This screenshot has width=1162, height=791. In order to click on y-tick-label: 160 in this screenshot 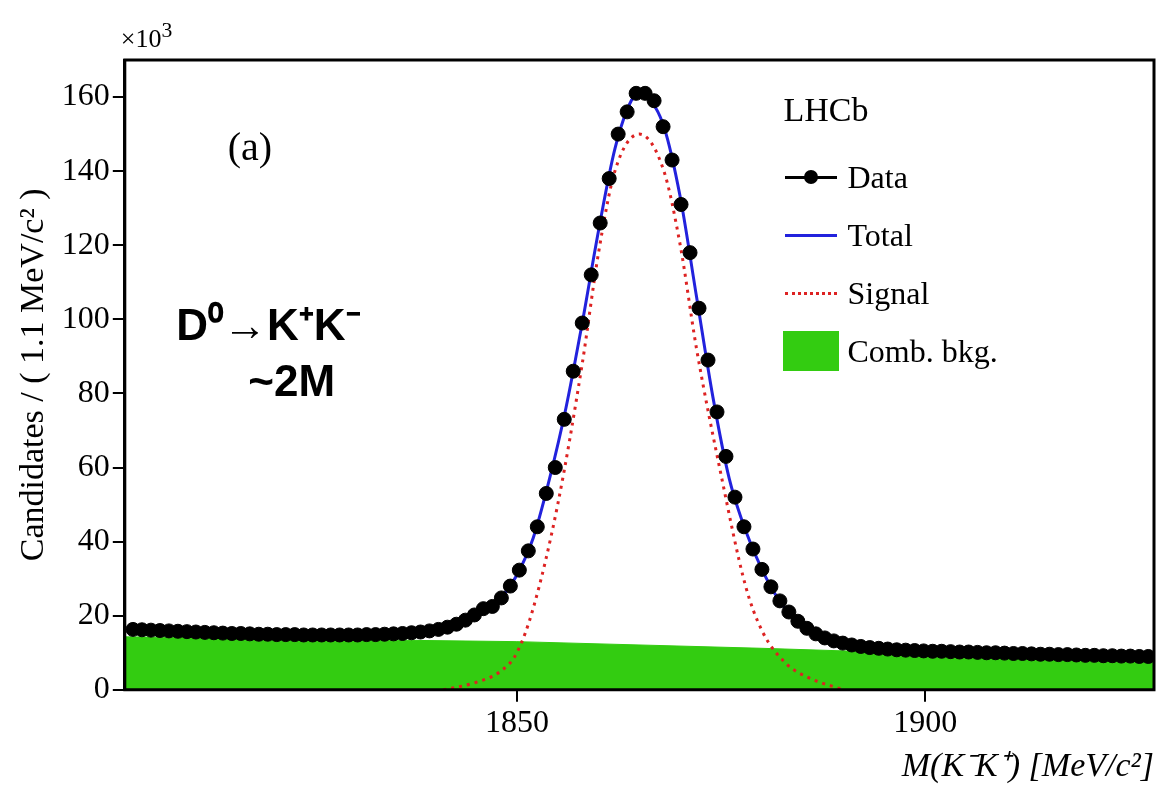, I will do `click(85, 94)`.